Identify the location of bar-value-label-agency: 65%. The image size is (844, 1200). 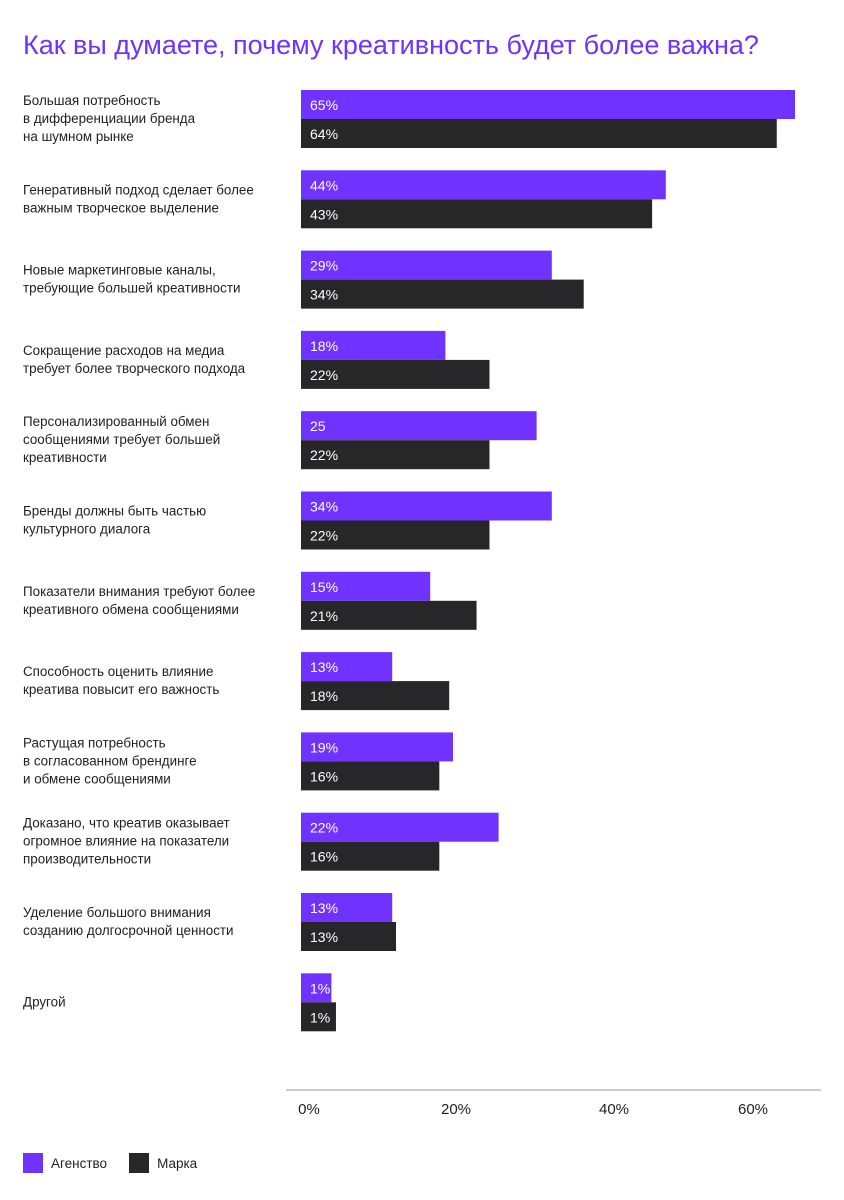
(324, 105).